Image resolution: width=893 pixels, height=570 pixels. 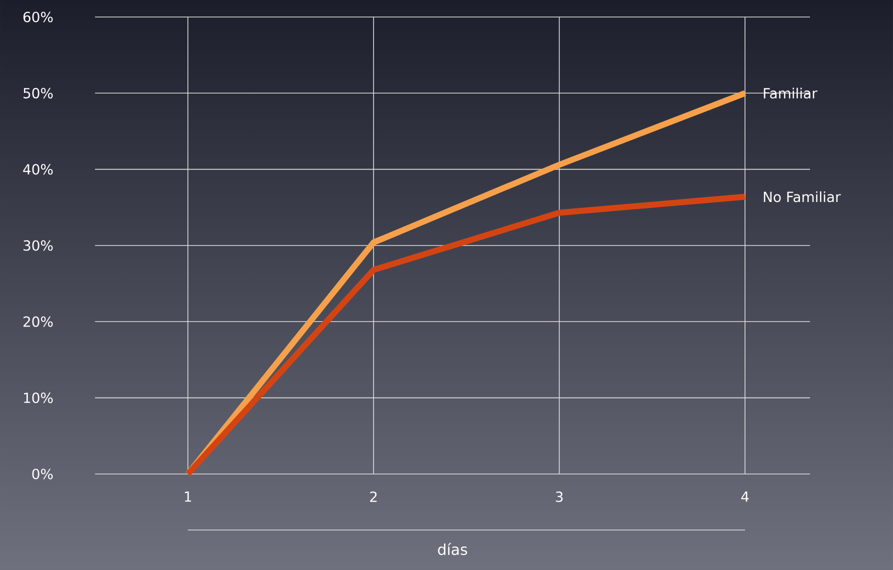 I want to click on x-tick-label: 2, so click(x=373, y=497).